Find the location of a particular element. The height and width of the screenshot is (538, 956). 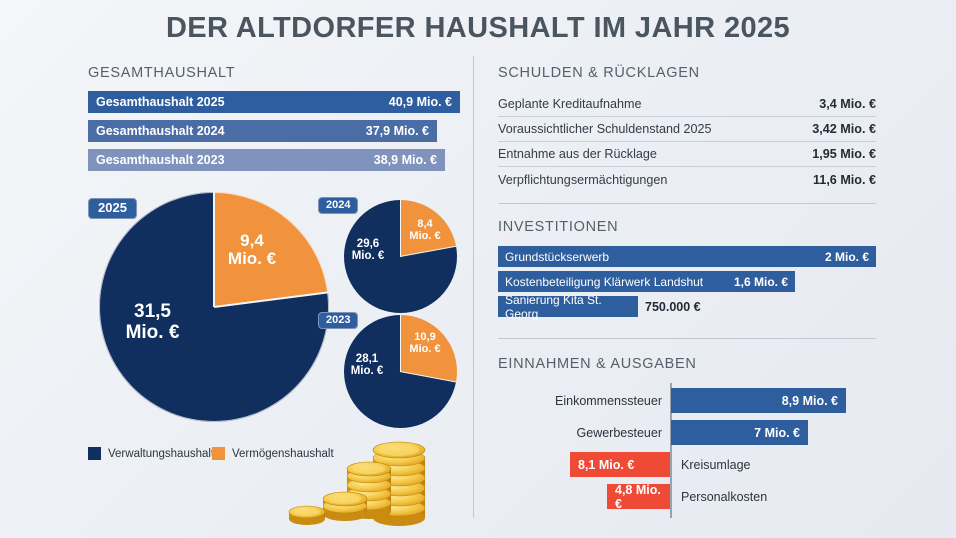

pie-year-badge-2023: 2023 is located at coordinates (338, 321).